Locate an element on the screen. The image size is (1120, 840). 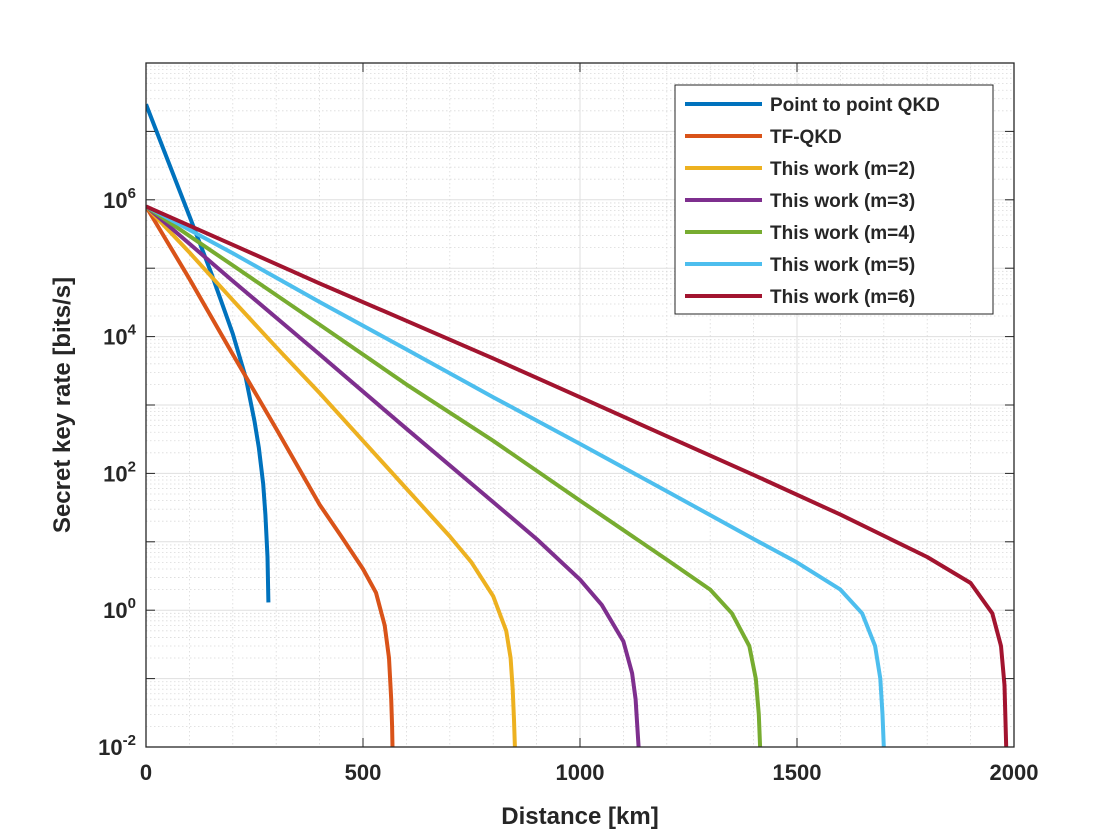
y-tick-label: 10⁰ is located at coordinates (119, 609).